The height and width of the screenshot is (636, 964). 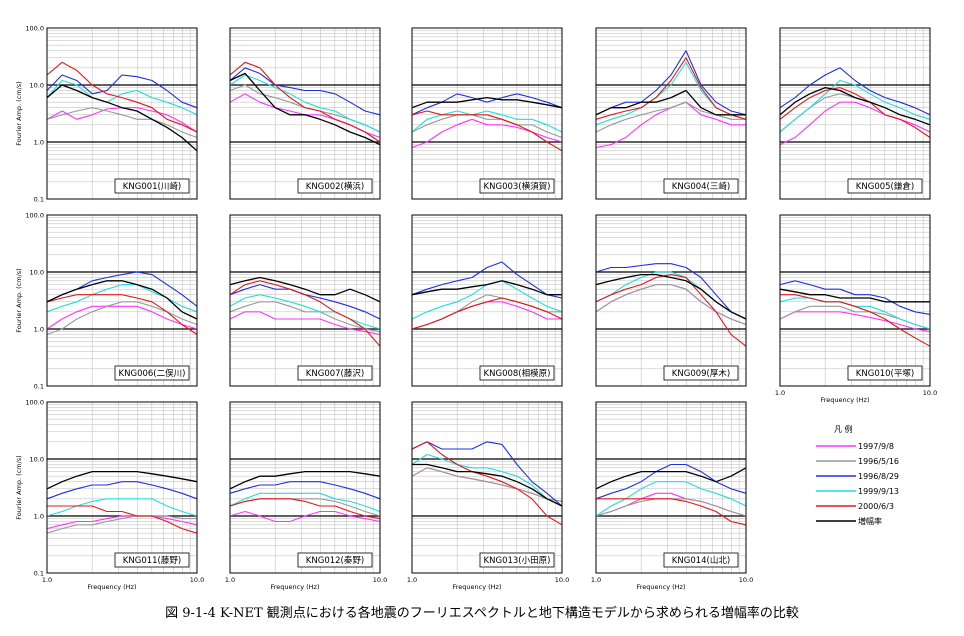 I want to click on station-label: KNG001(川崎), so click(x=152, y=186).